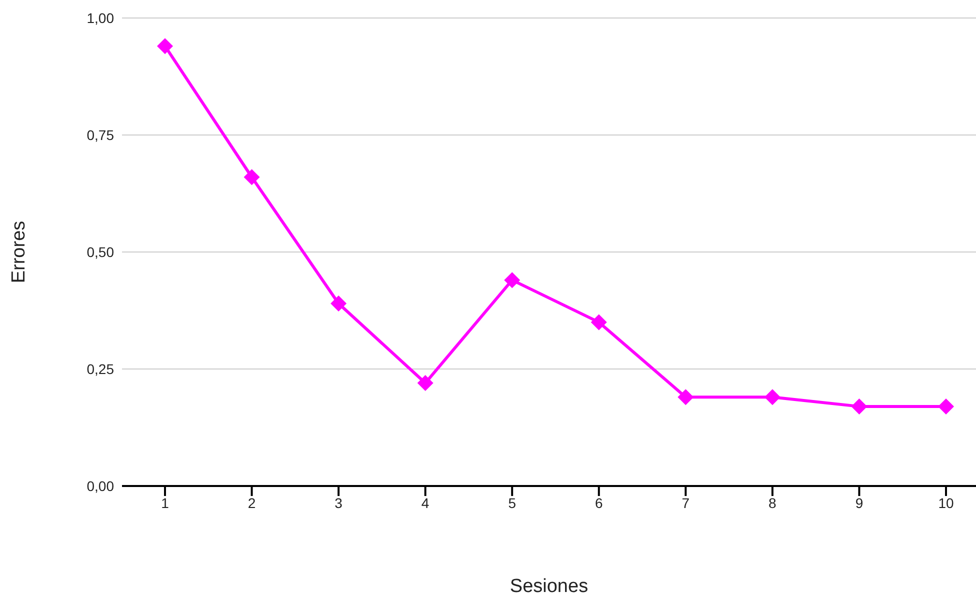  Describe the element at coordinates (100, 368) in the screenshot. I see `y-tick-label: 0,25` at that location.